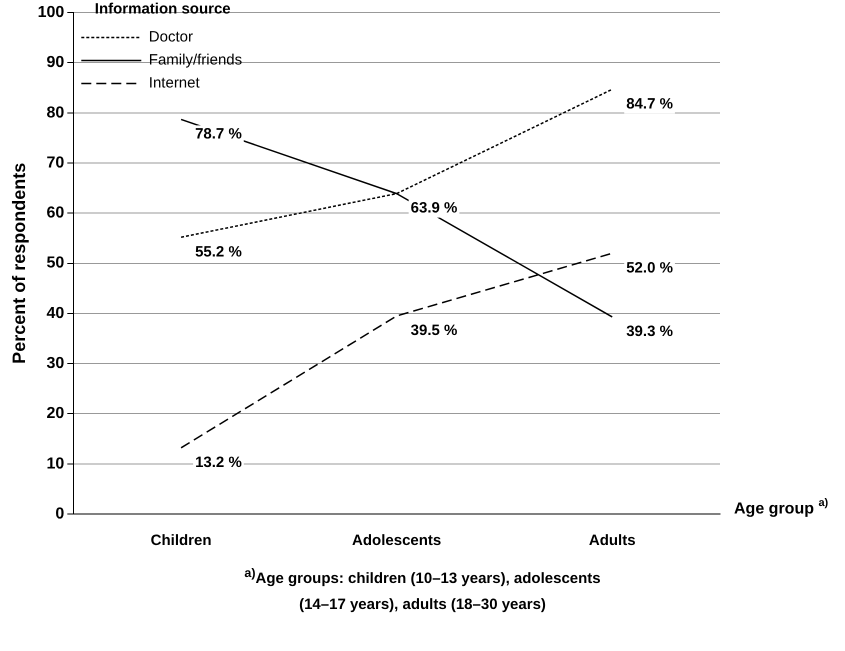 The image size is (845, 651). I want to click on y-tick-label: 60, so click(55, 213).